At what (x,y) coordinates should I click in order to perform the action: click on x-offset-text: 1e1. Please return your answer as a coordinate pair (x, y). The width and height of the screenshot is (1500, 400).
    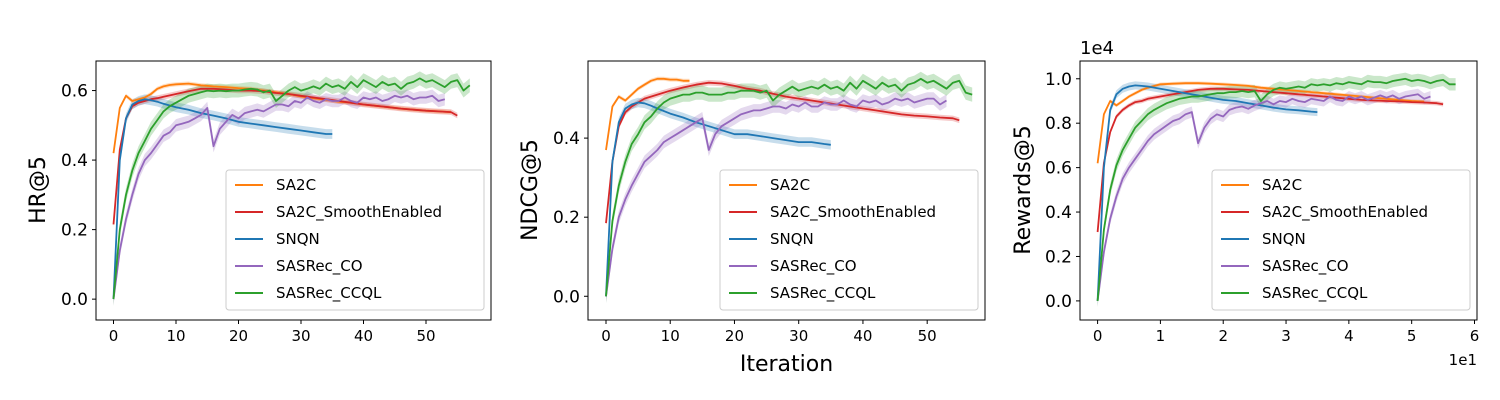
    Looking at the image, I should click on (1463, 360).